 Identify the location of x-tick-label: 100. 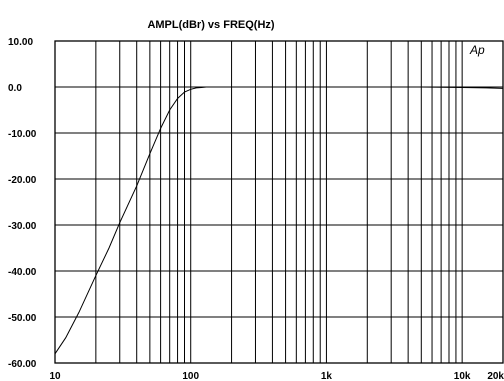
(190, 376).